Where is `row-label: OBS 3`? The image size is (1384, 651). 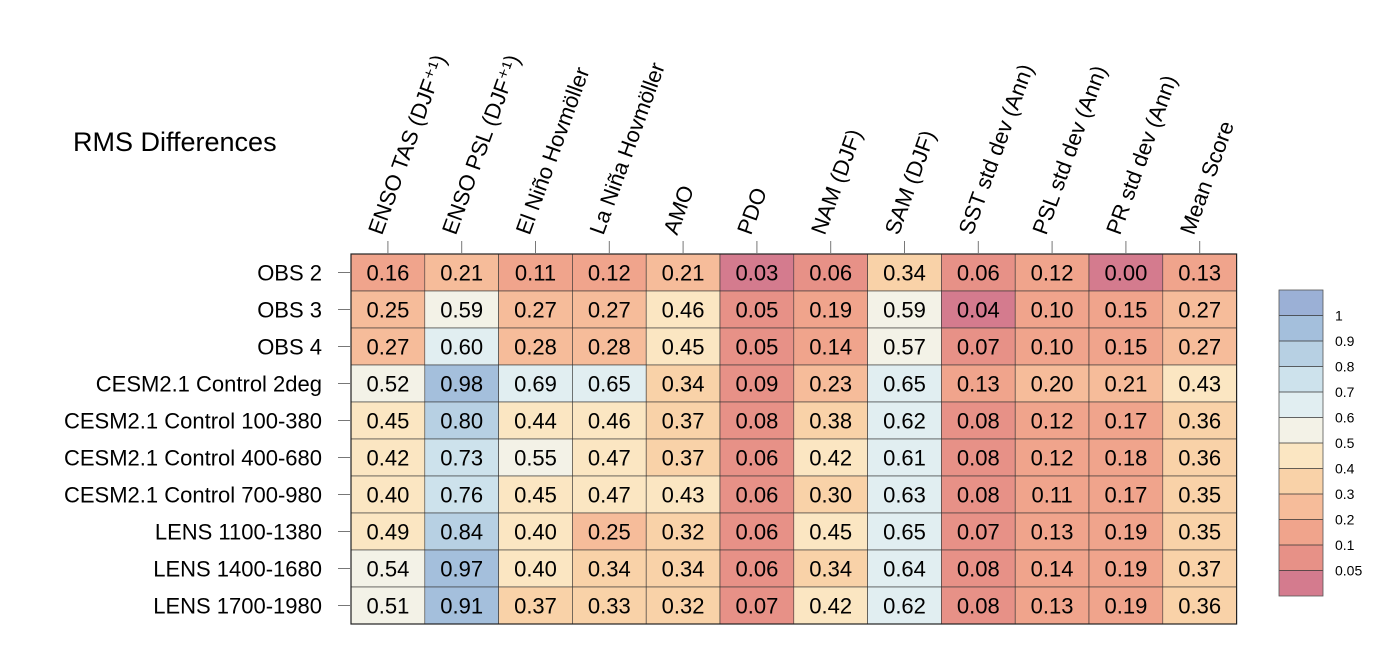 row-label: OBS 3 is located at coordinates (289, 310).